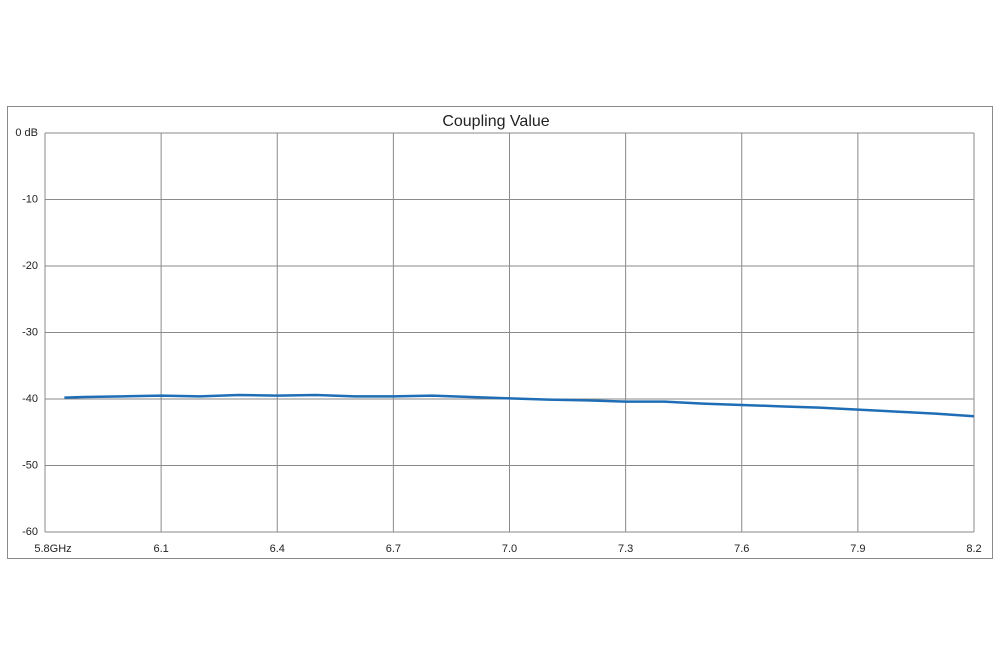  Describe the element at coordinates (30, 199) in the screenshot. I see `y-tick-label: -10` at that location.